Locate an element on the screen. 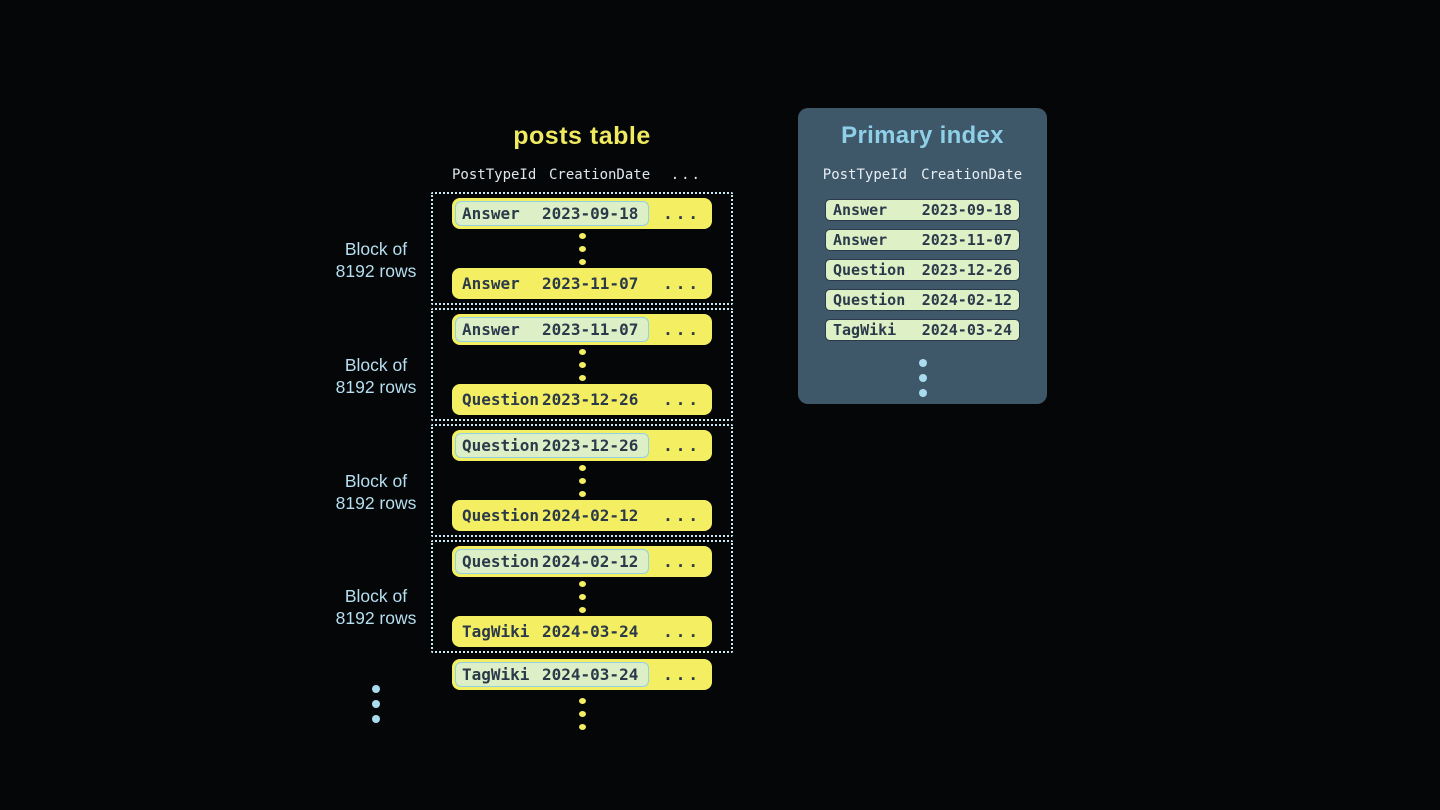 This screenshot has height=810, width=1440. primary-index-title: Primary index is located at coordinates (922, 135).